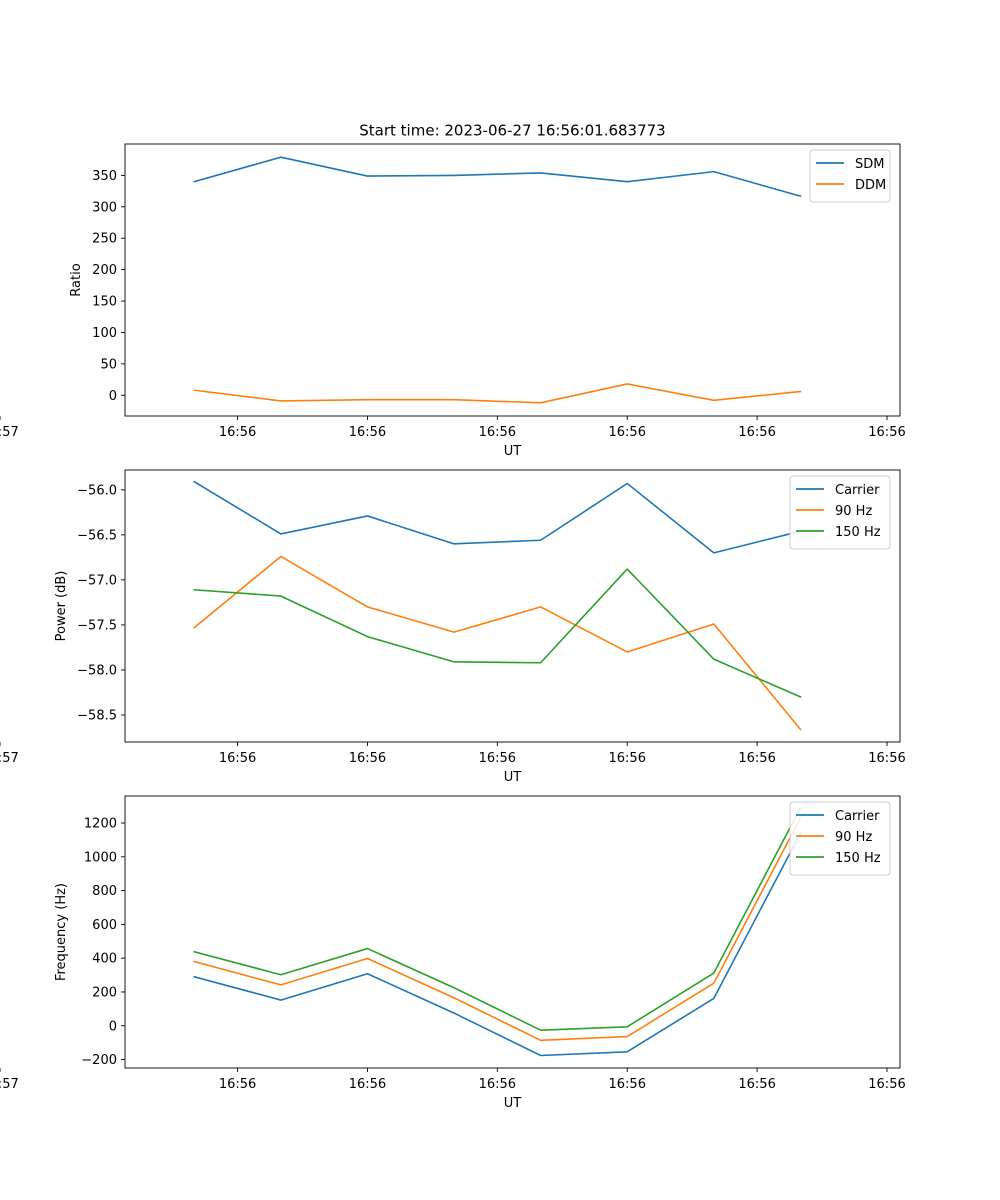  Describe the element at coordinates (104, 925) in the screenshot. I see `y-tick-label: 600` at that location.